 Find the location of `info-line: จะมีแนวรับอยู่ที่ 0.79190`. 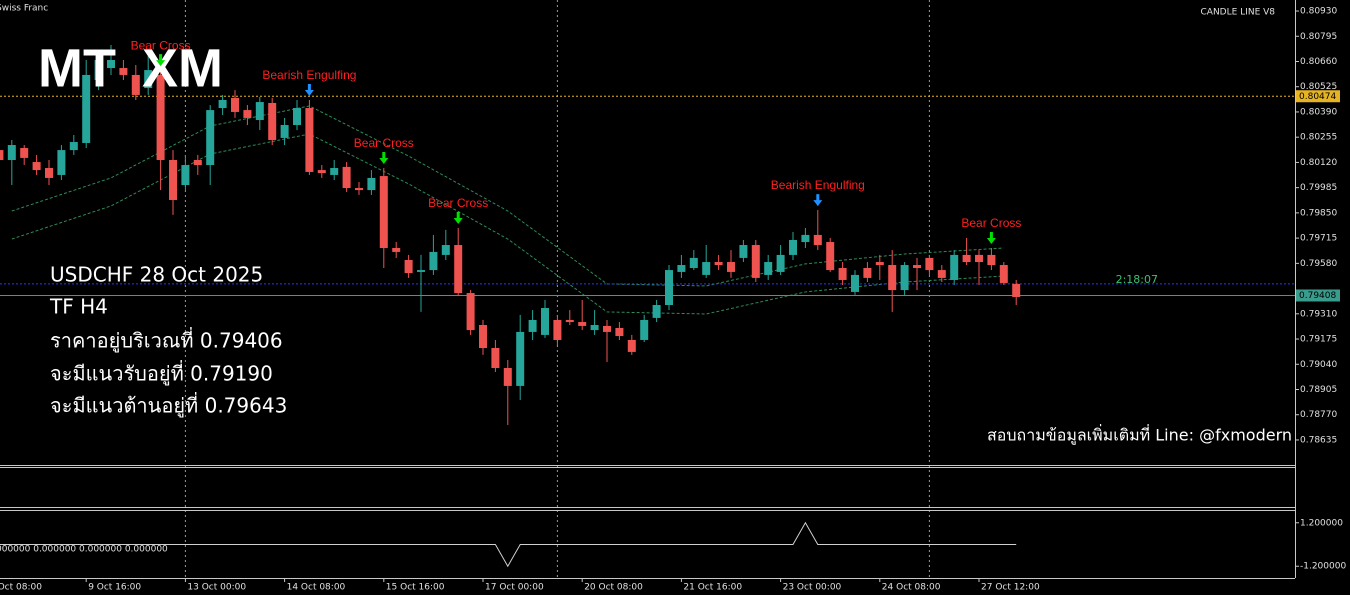

info-line: จะมีแนวรับอยู่ที่ 0.79190 is located at coordinates (161, 373).